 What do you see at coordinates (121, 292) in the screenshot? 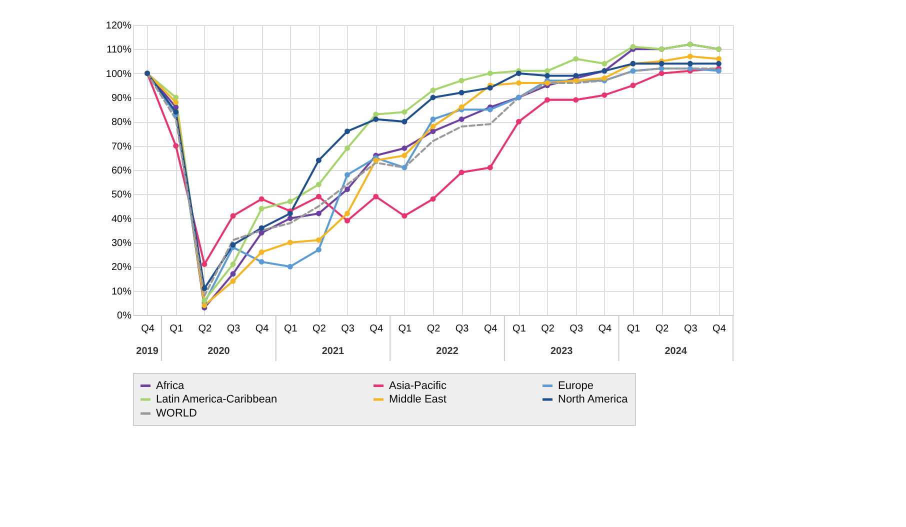
I see `y-tick-label: 10%` at bounding box center [121, 292].